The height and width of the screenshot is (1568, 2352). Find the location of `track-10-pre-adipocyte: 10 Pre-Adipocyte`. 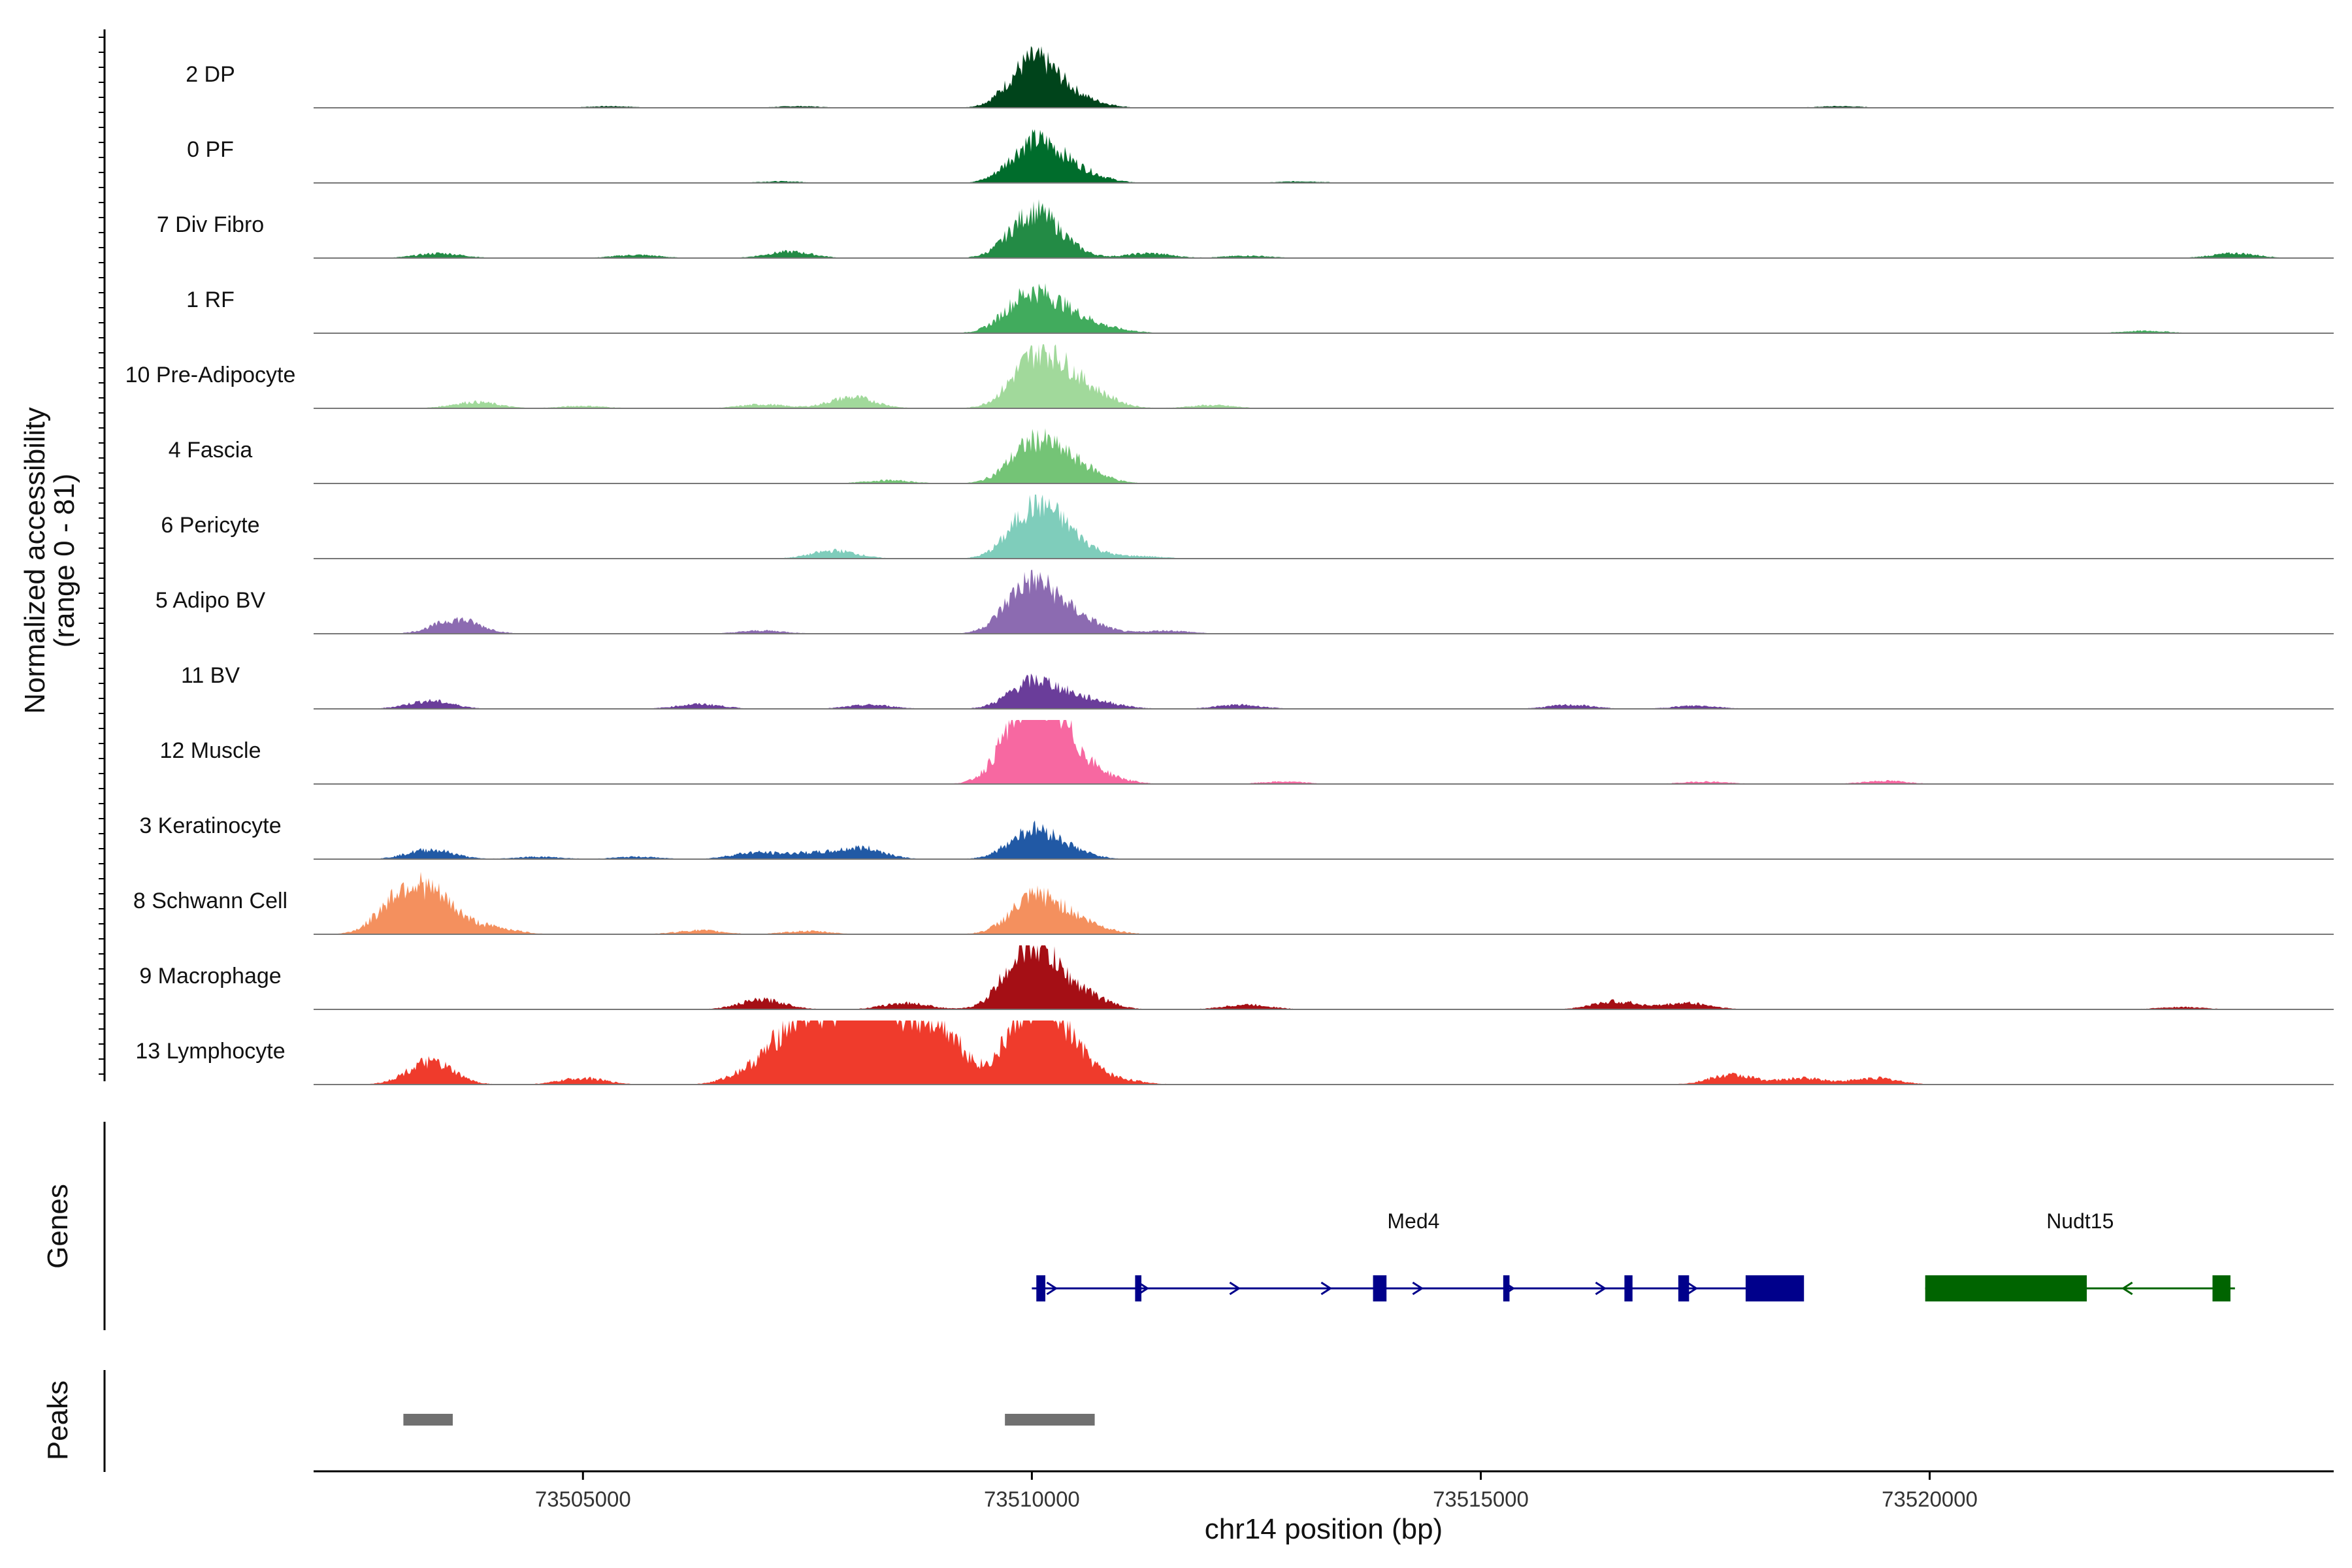

track-10-pre-adipocyte: 10 Pre-Adipocyte is located at coordinates (1229, 376).